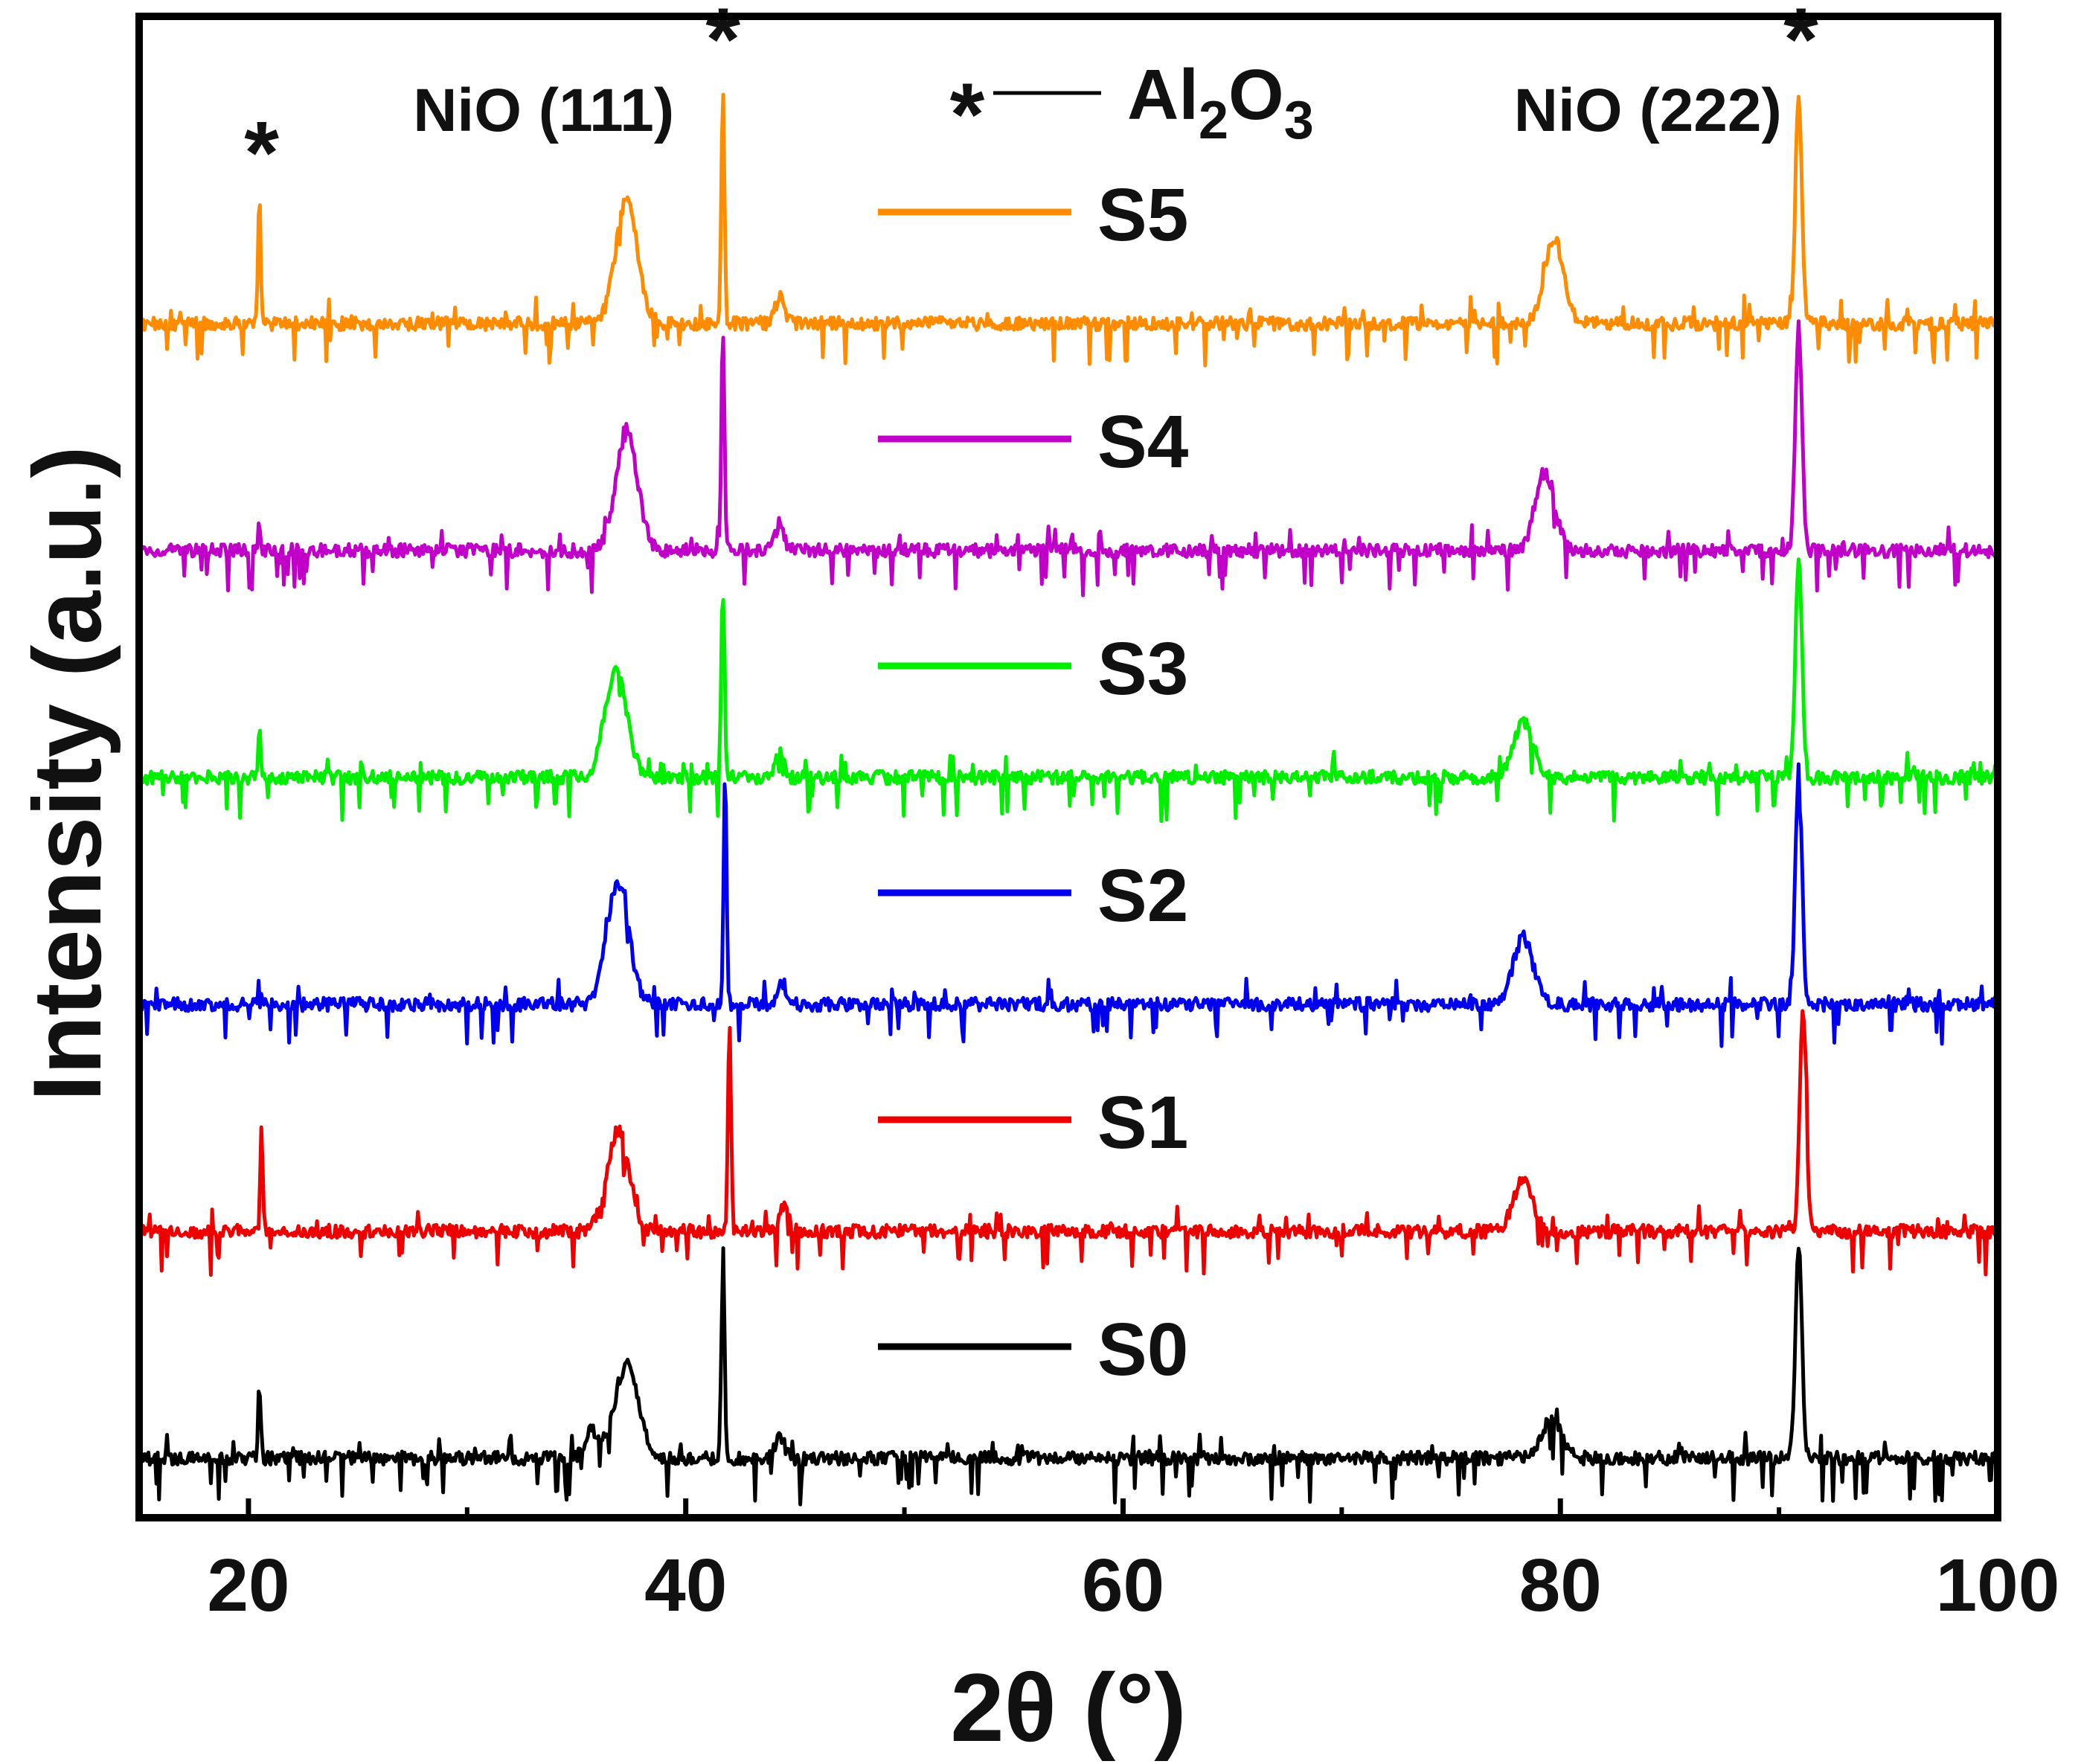 Image resolution: width=2081 pixels, height=1764 pixels. I want to click on x-axis-label: 2θ (°), so click(1068, 1707).